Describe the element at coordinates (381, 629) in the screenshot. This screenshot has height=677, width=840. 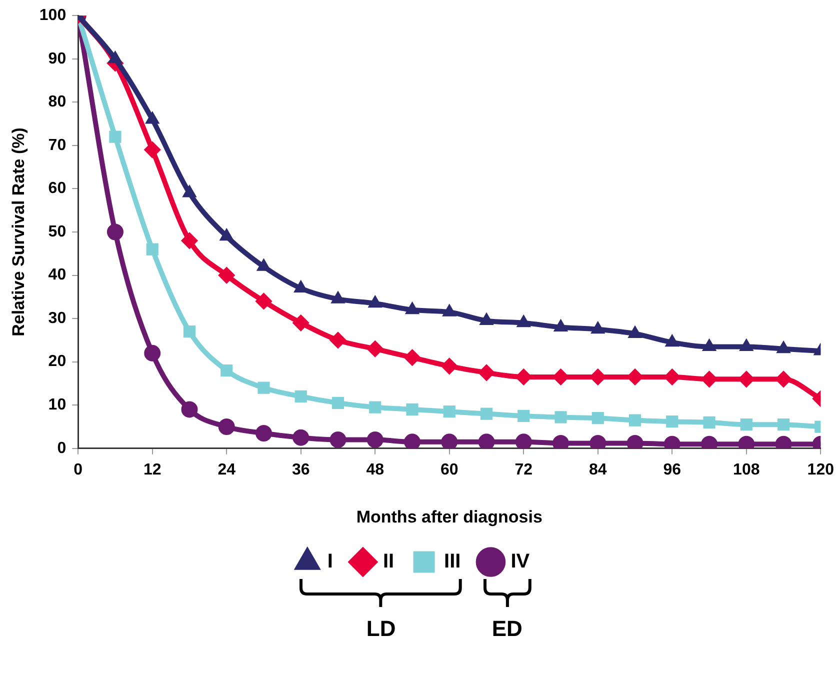
I see `text: LD` at that location.